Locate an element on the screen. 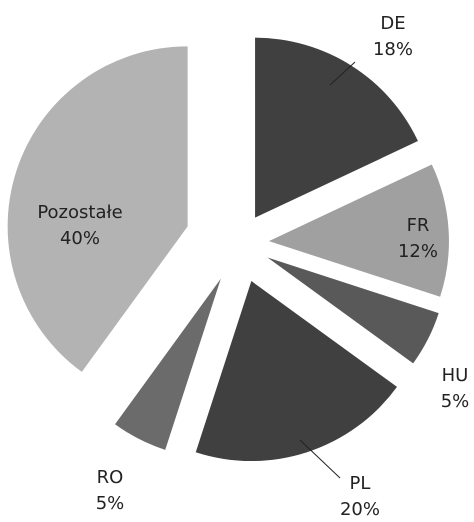 This screenshot has height=522, width=474. slice-label: PL is located at coordinates (360, 483).